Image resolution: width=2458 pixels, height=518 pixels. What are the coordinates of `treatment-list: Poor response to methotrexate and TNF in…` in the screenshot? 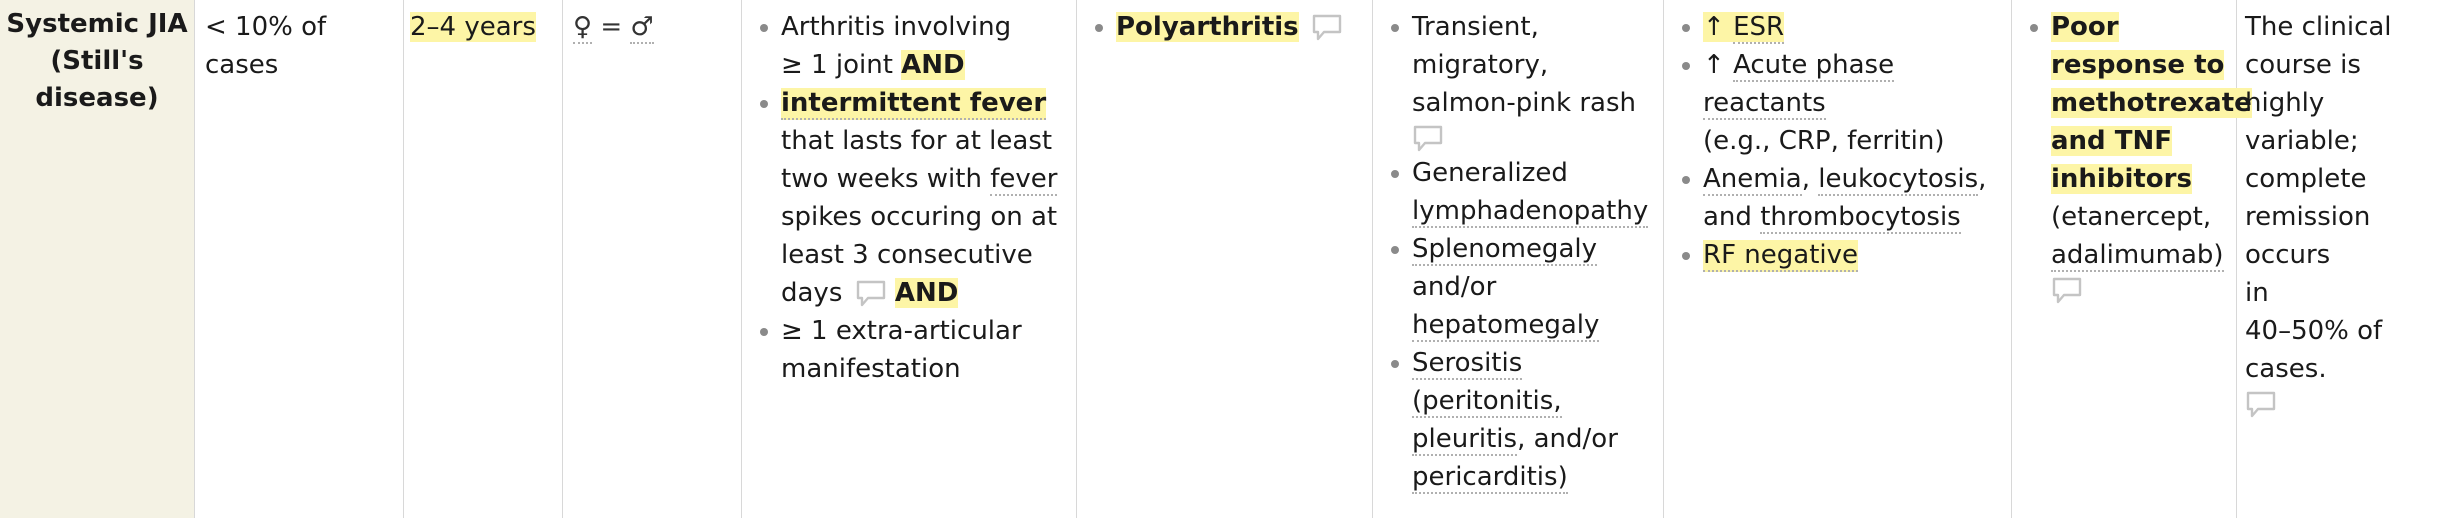 It's located at (2137, 157).